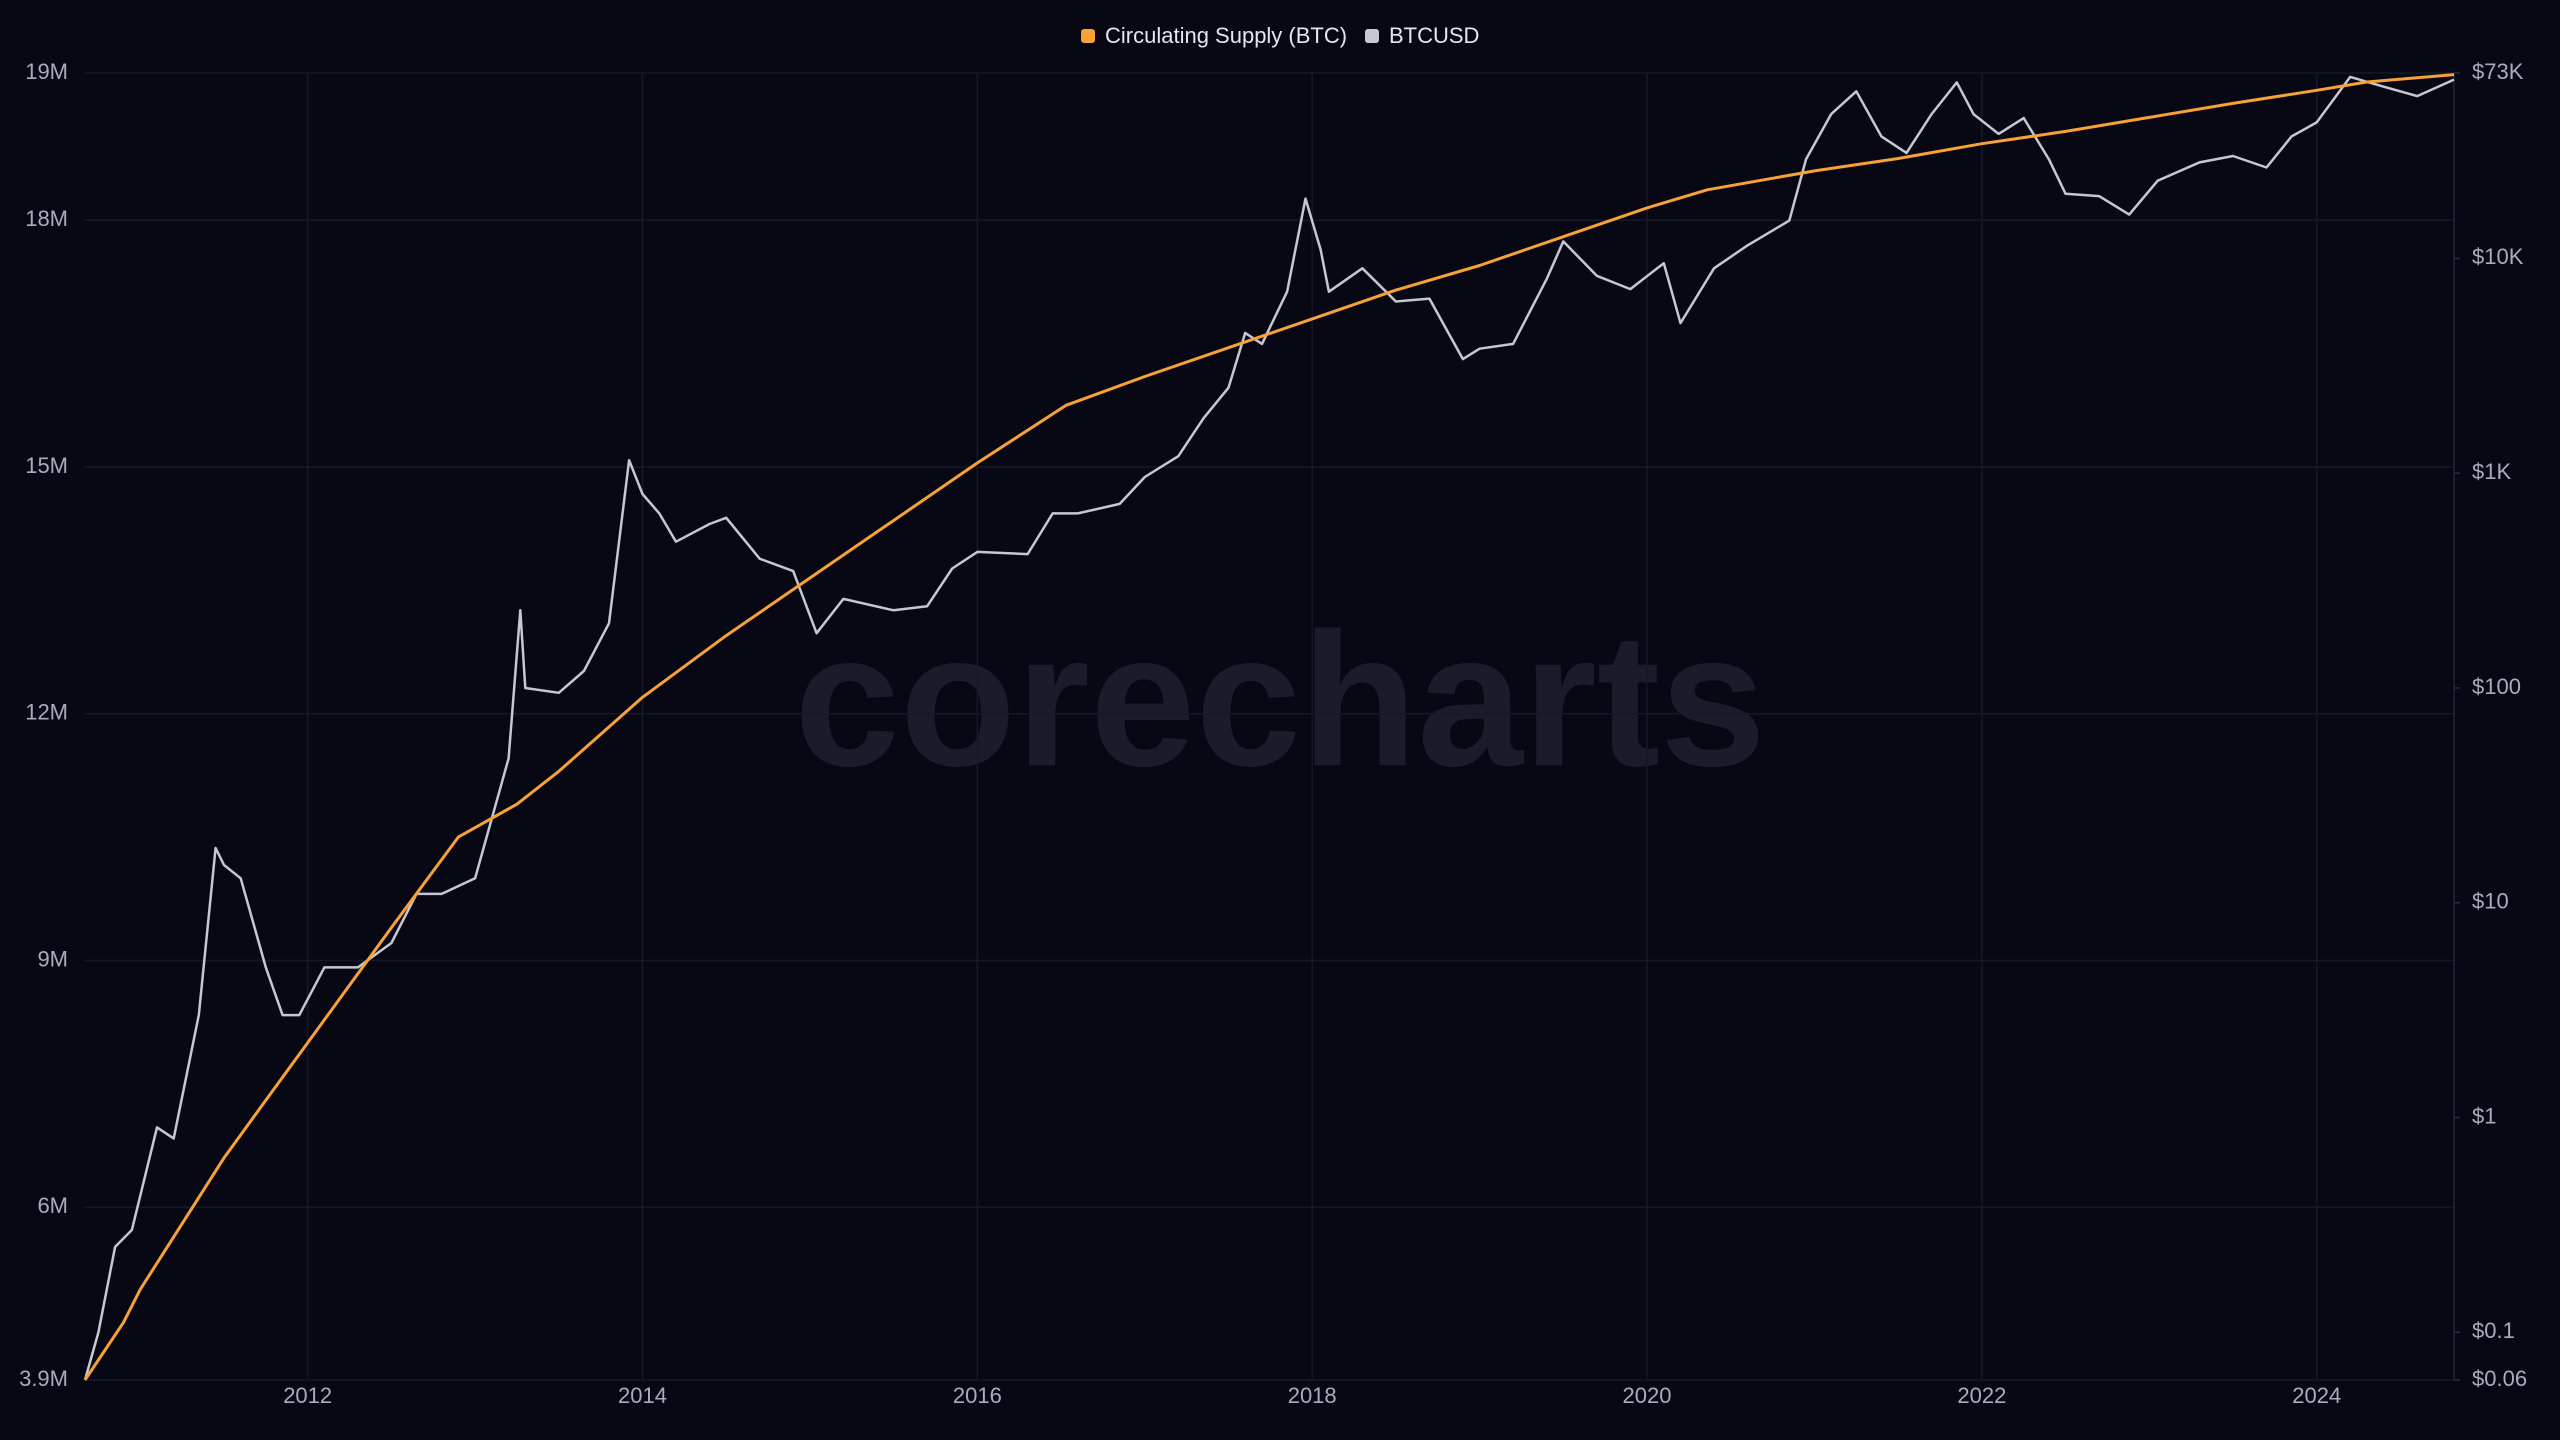  What do you see at coordinates (1434, 35) in the screenshot?
I see `legend-text: BTCUSD` at bounding box center [1434, 35].